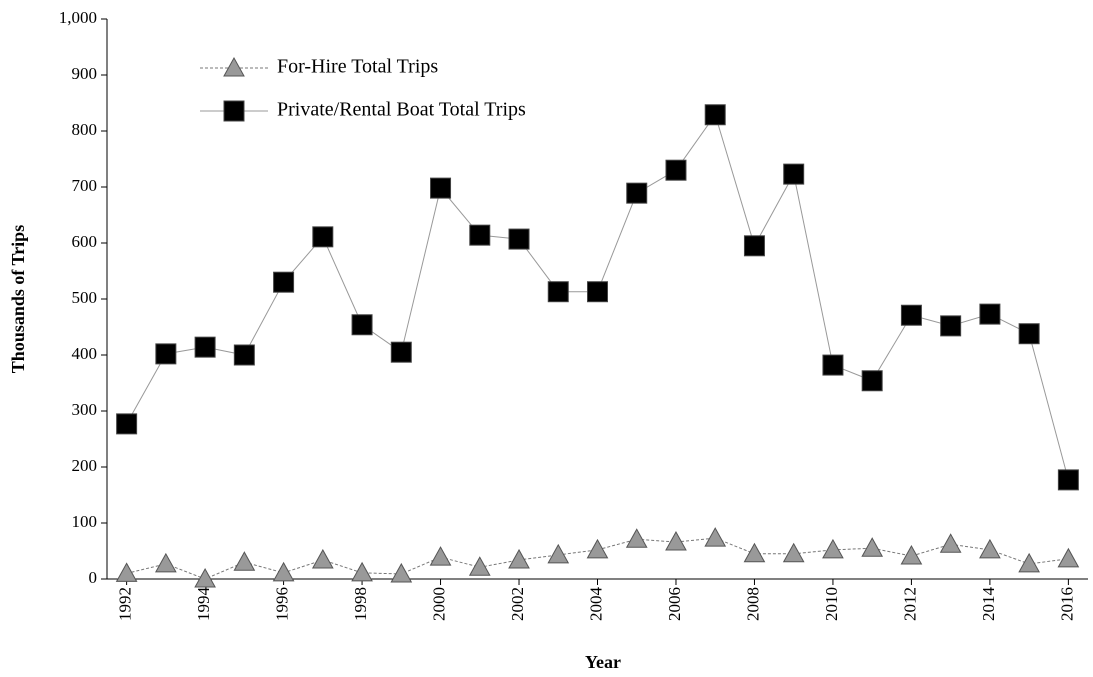 This screenshot has height=677, width=1093. Describe the element at coordinates (438, 604) in the screenshot. I see `x-tick-label: 2000` at that location.